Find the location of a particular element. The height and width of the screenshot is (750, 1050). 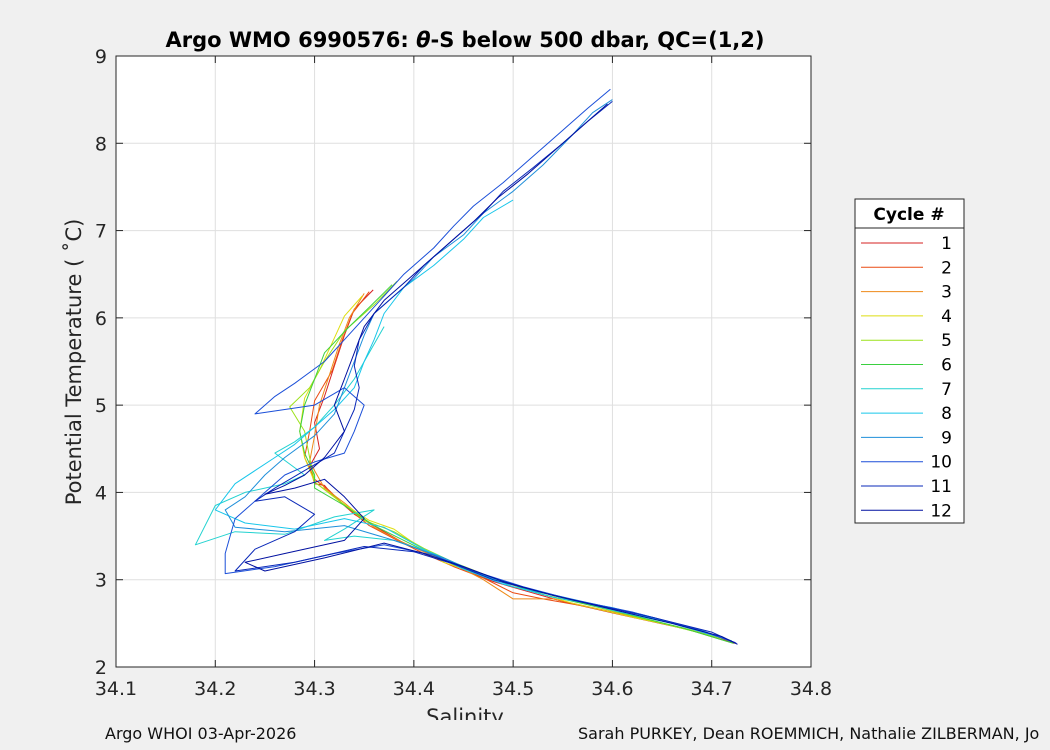

legend-label: 9 is located at coordinates (946, 438).